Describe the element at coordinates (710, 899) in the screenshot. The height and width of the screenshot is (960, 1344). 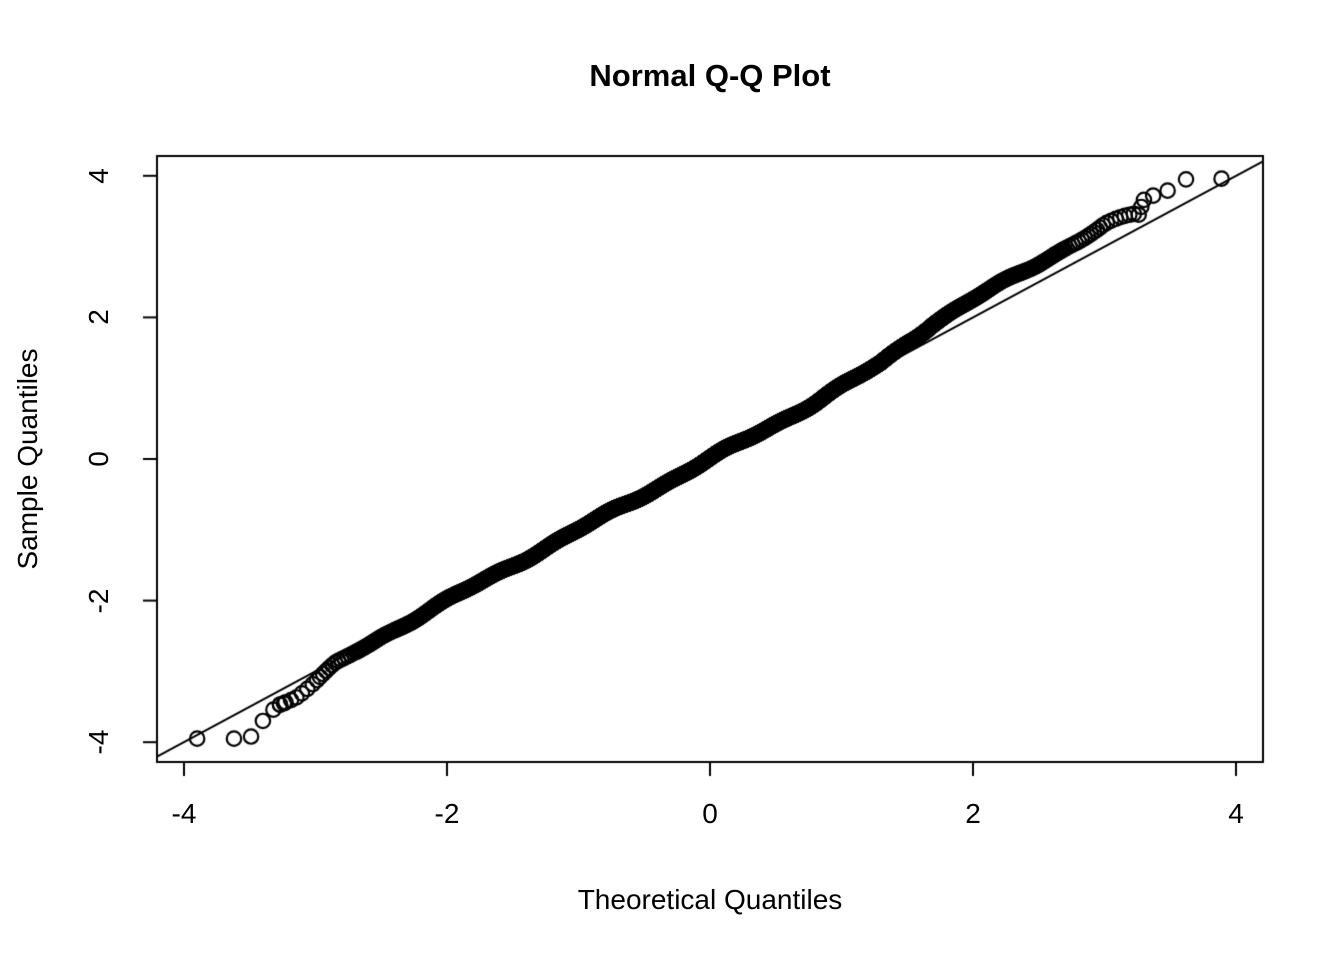
I see `x-axis-label: Theoretical Quantiles` at that location.